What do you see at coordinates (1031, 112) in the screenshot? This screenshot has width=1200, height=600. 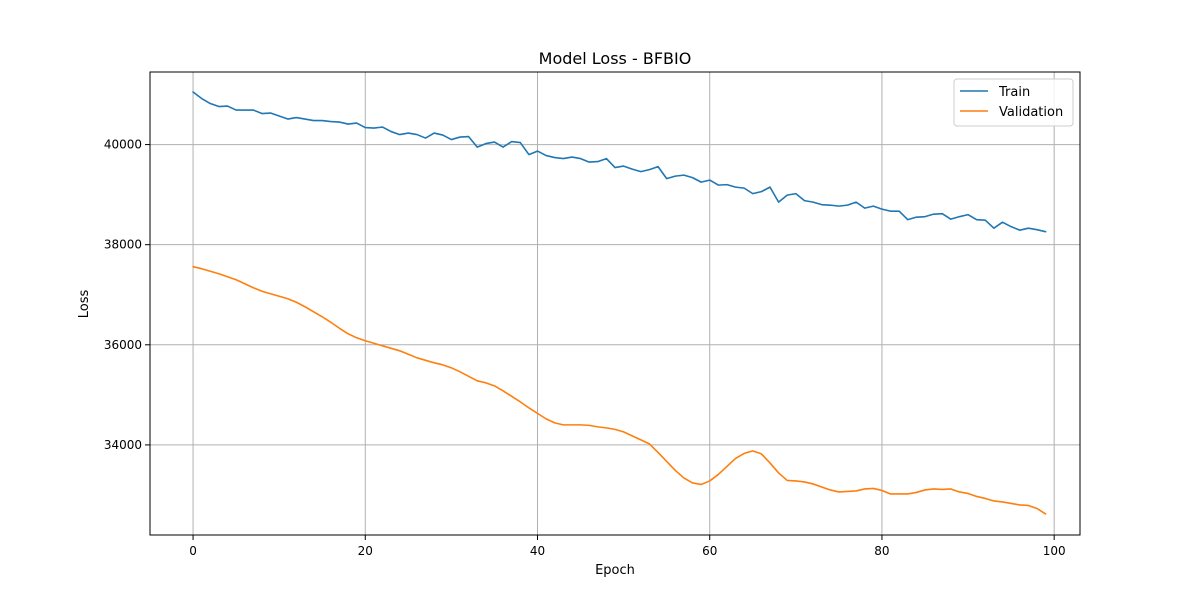 I see `legend-label-validation: Validation` at bounding box center [1031, 112].